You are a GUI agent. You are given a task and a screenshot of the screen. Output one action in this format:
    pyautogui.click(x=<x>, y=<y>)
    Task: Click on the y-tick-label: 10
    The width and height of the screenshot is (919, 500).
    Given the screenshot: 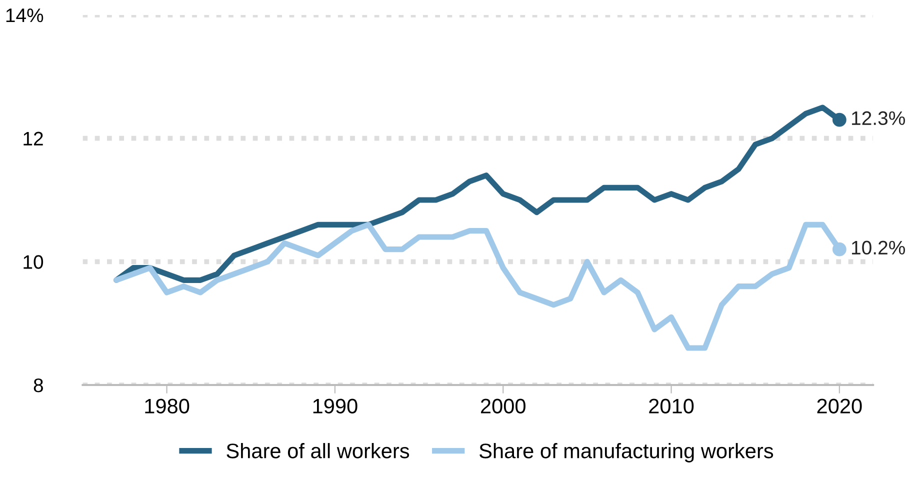 What is the action you would take?
    pyautogui.click(x=34, y=262)
    